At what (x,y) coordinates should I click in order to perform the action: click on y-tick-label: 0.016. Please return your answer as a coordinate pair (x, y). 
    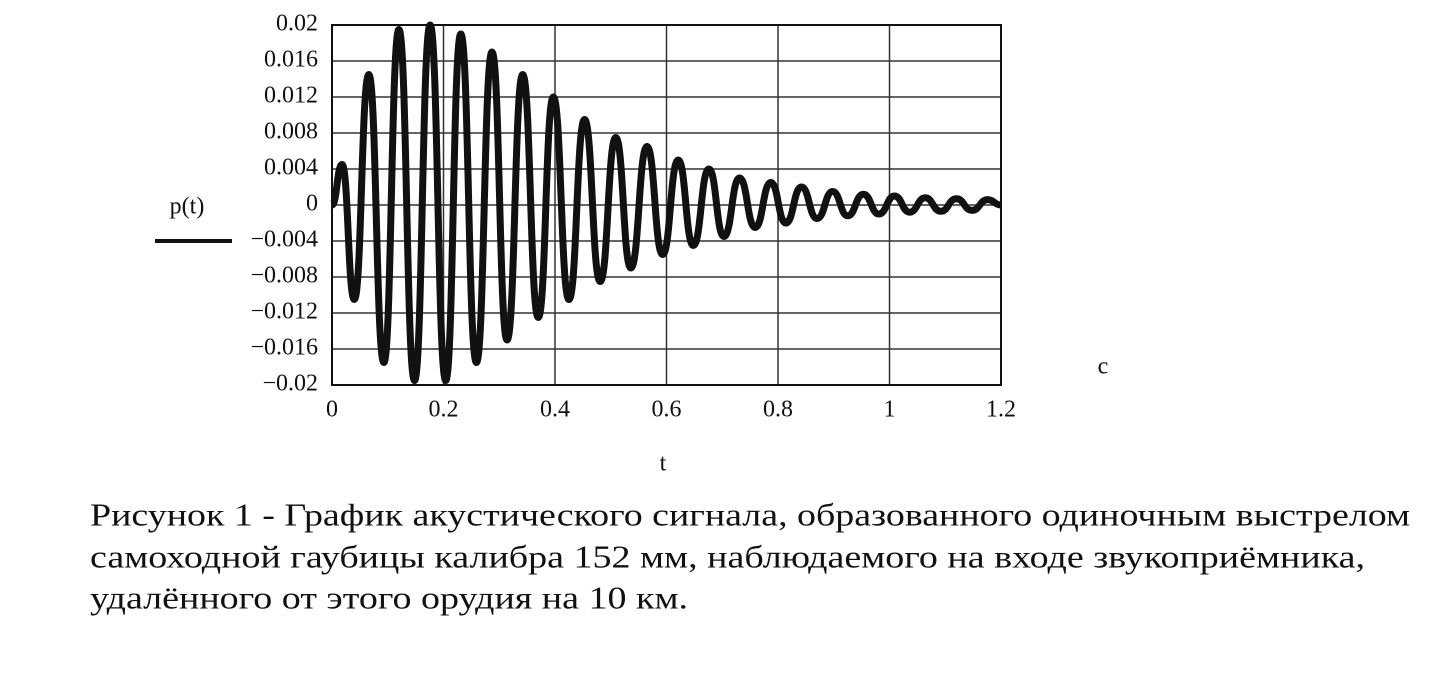
    Looking at the image, I should click on (291, 60).